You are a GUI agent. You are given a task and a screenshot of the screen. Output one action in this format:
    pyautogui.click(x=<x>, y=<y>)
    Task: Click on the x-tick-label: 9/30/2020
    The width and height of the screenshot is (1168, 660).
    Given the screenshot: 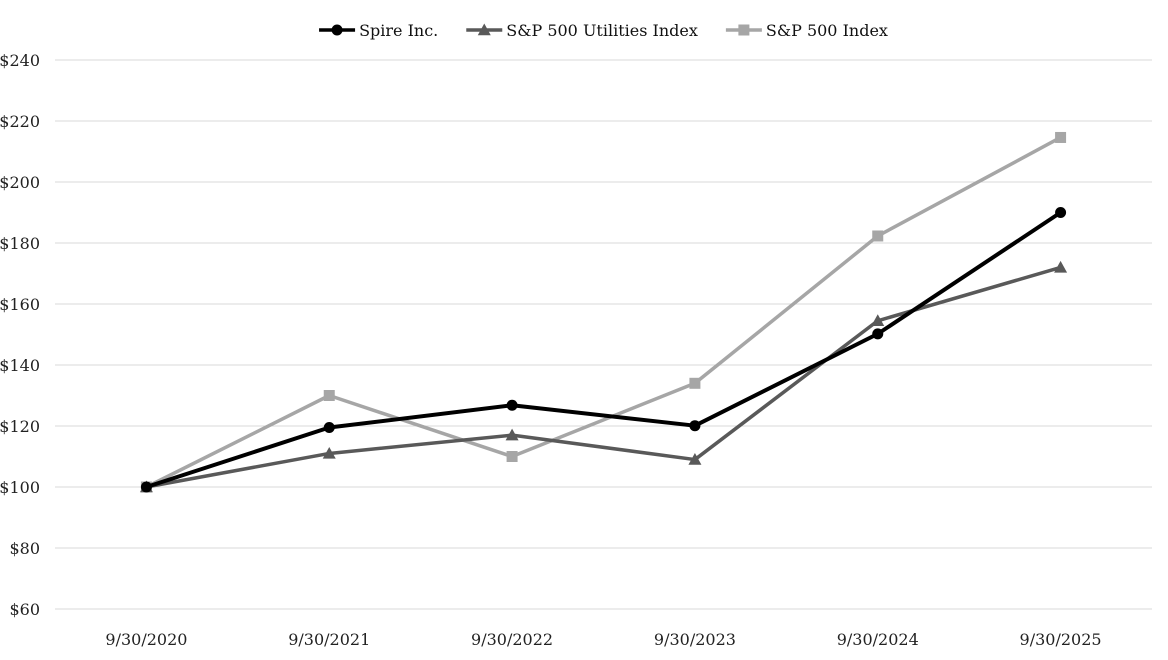 What is the action you would take?
    pyautogui.click(x=146, y=639)
    